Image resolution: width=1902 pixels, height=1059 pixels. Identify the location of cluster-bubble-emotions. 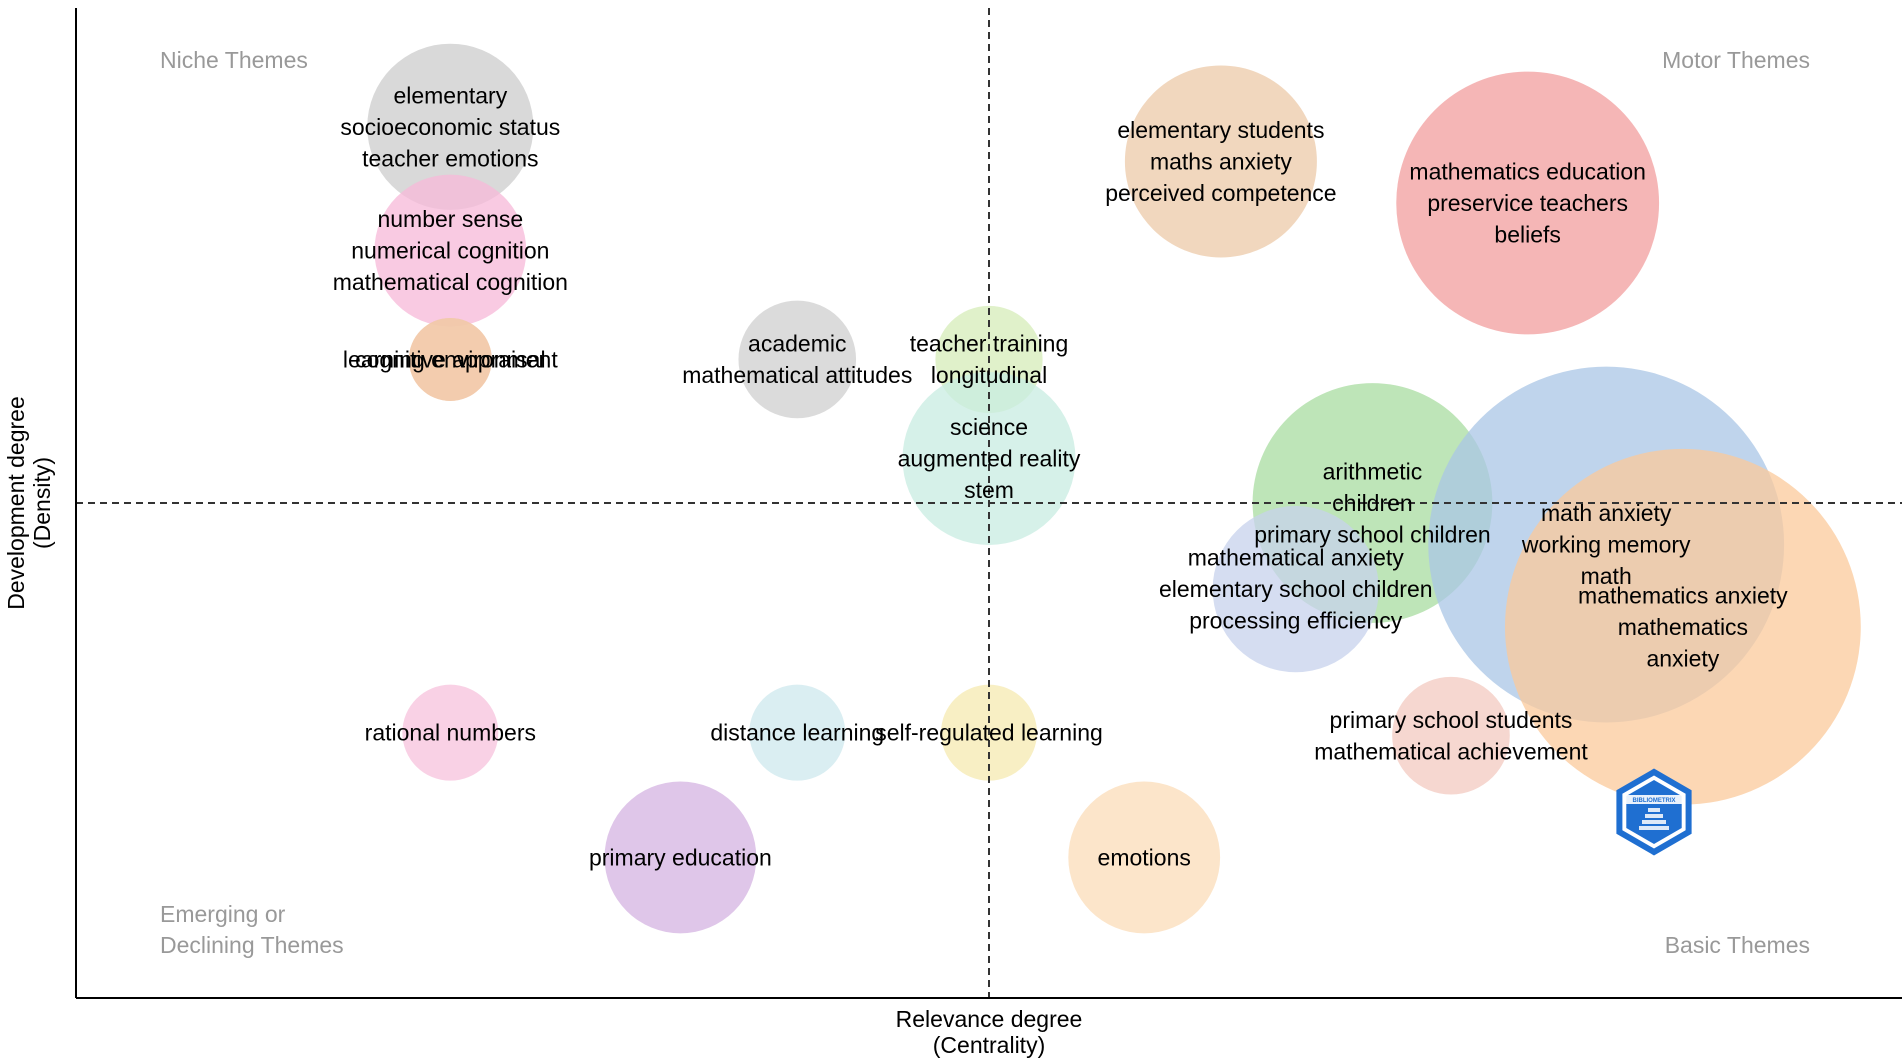
(1144, 857).